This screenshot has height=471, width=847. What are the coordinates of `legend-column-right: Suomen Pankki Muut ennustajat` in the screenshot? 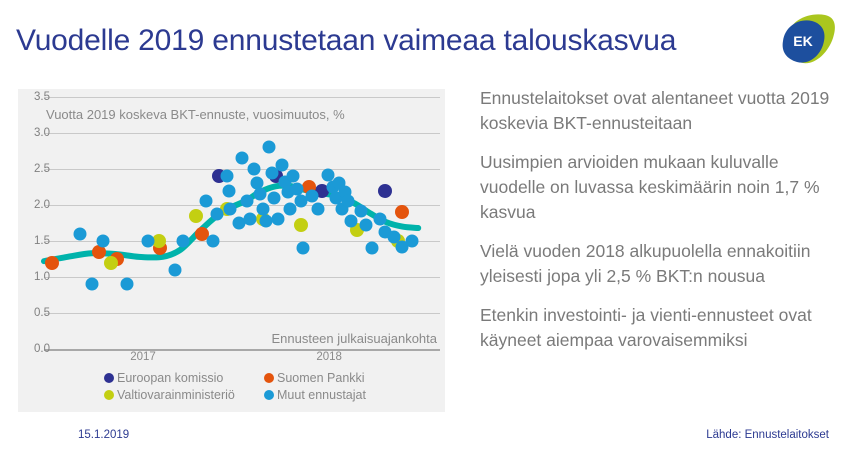 It's located at (315, 387).